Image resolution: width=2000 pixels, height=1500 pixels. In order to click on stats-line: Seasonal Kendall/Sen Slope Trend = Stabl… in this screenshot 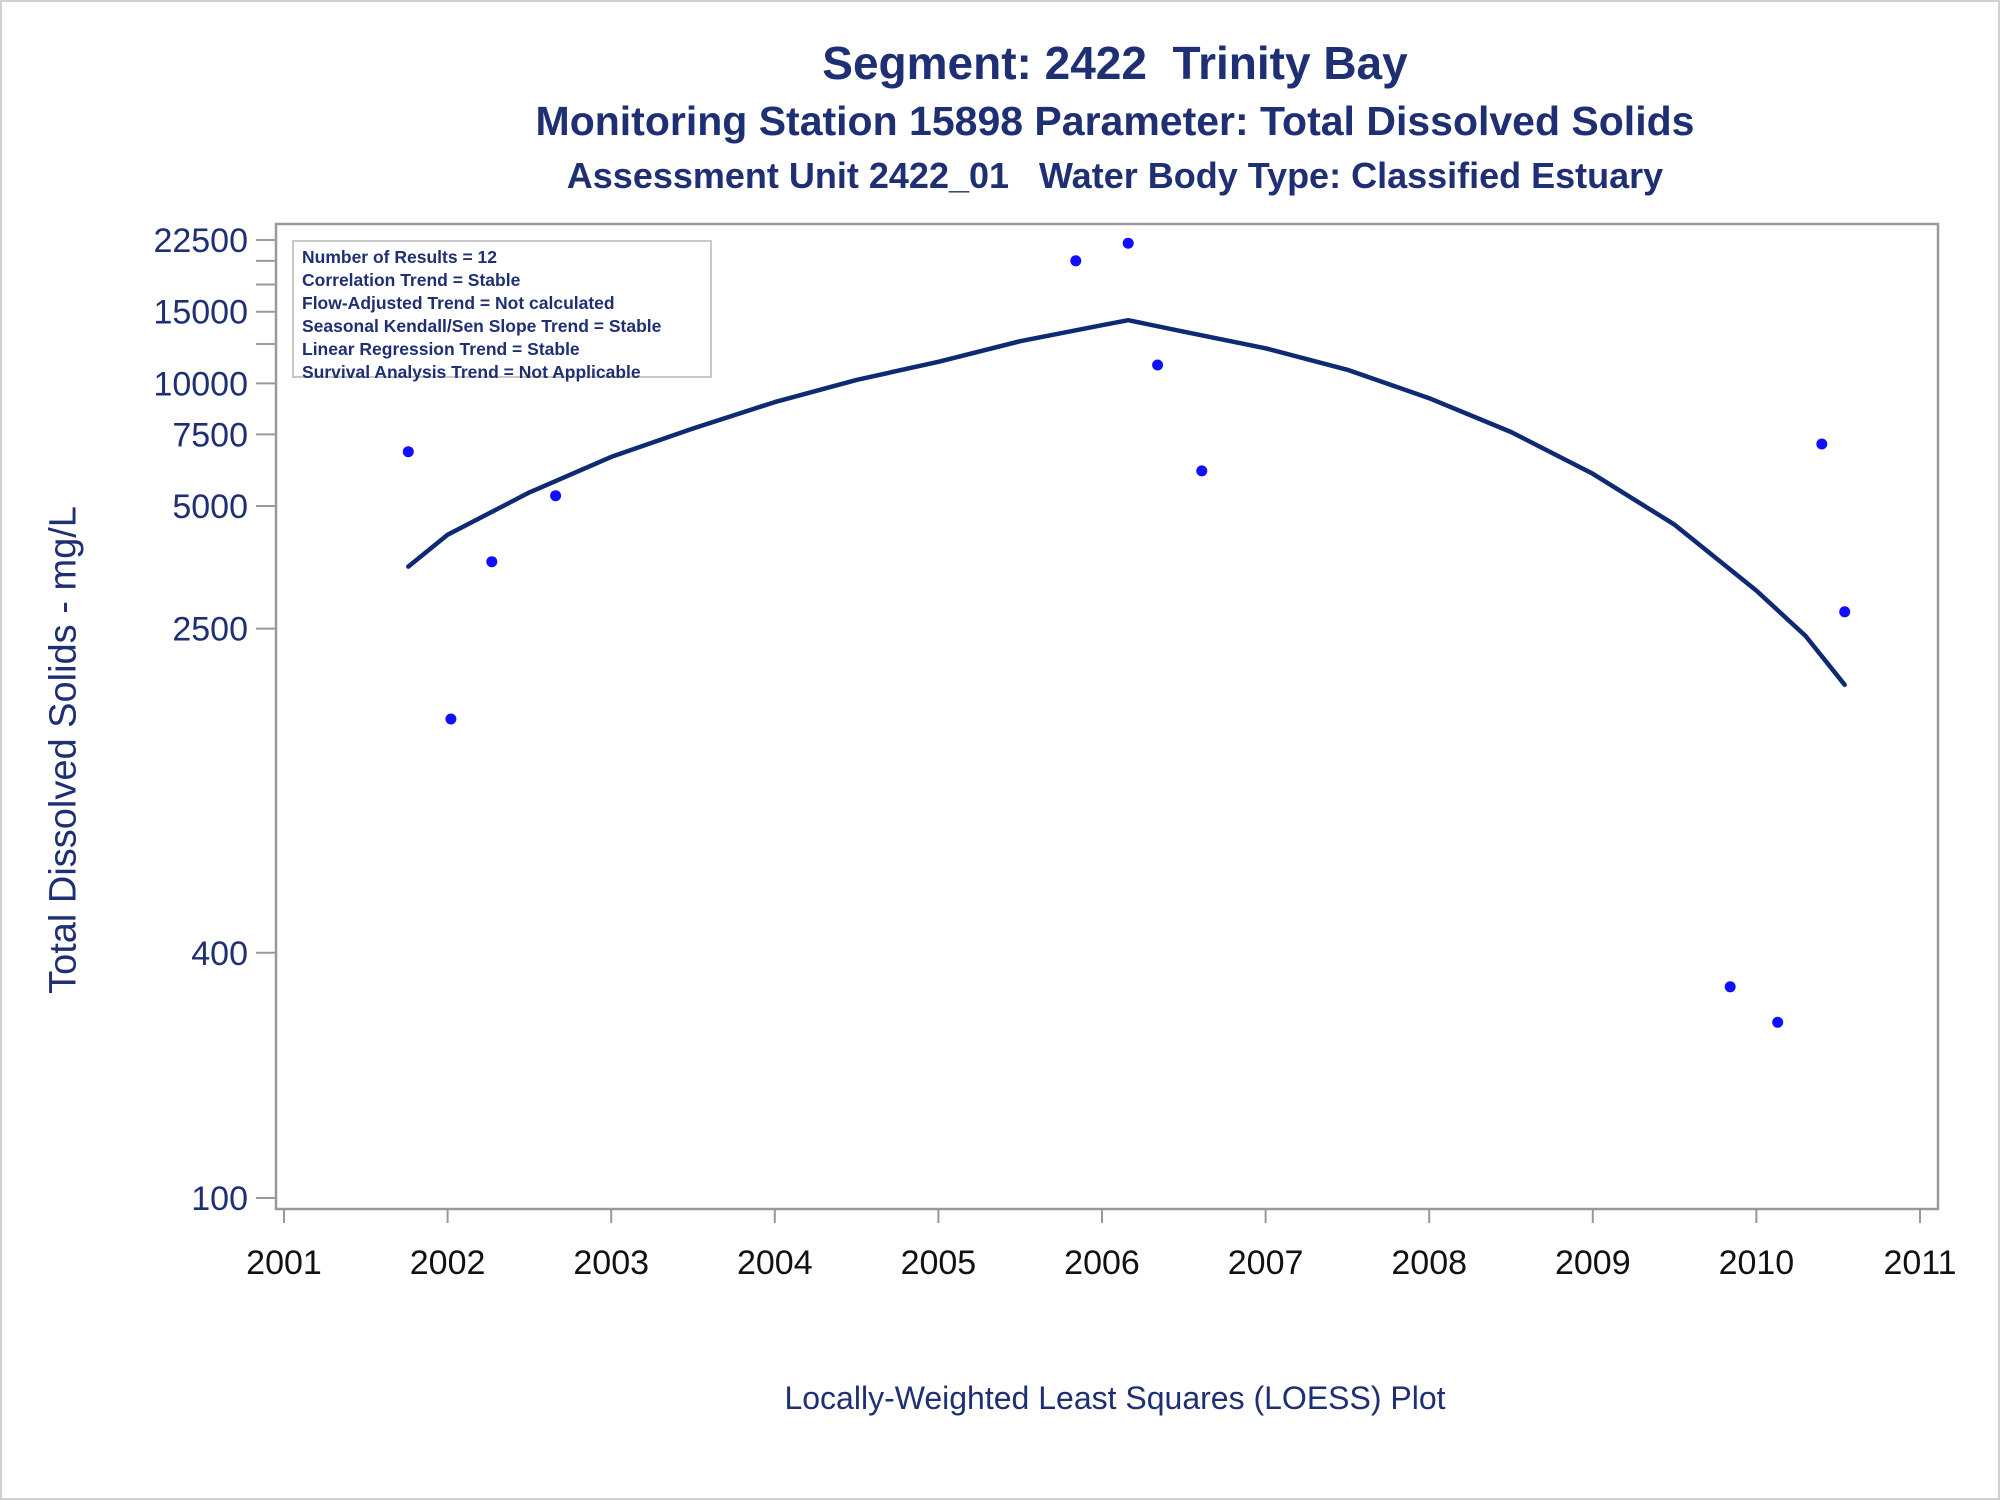, I will do `click(482, 326)`.